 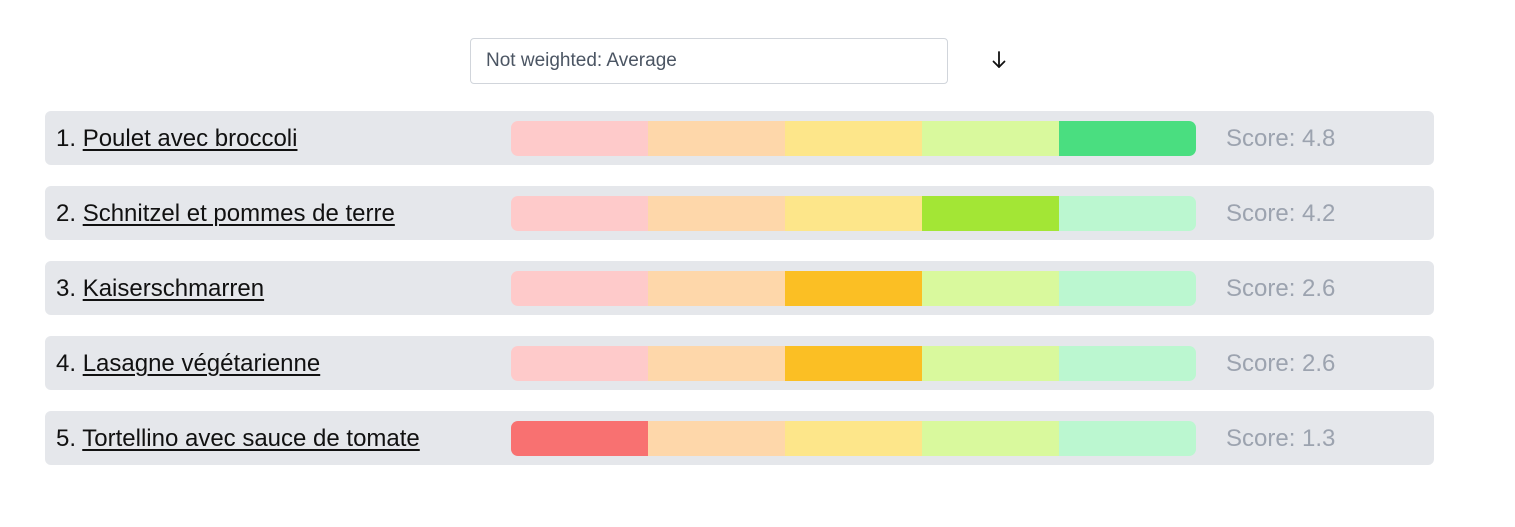 I want to click on recipe-link: Schnitzel et pommes de terre, so click(x=238, y=213).